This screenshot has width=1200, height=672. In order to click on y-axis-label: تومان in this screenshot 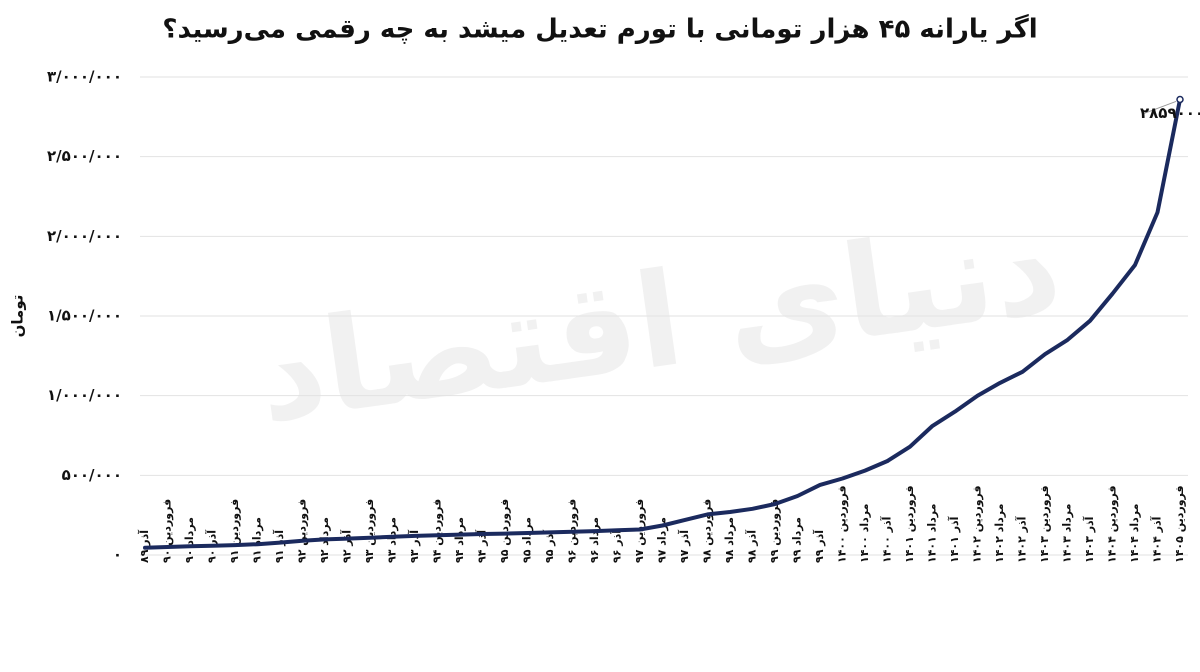, I will do `click(18, 316)`.